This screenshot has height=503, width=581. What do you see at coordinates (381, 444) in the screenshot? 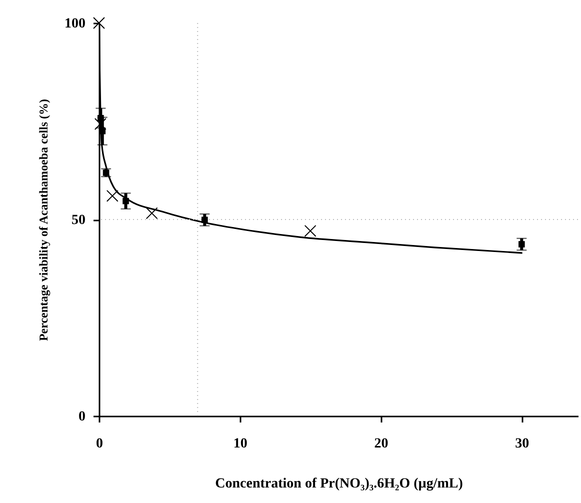
I see `x-tick-label: 20` at bounding box center [381, 444].